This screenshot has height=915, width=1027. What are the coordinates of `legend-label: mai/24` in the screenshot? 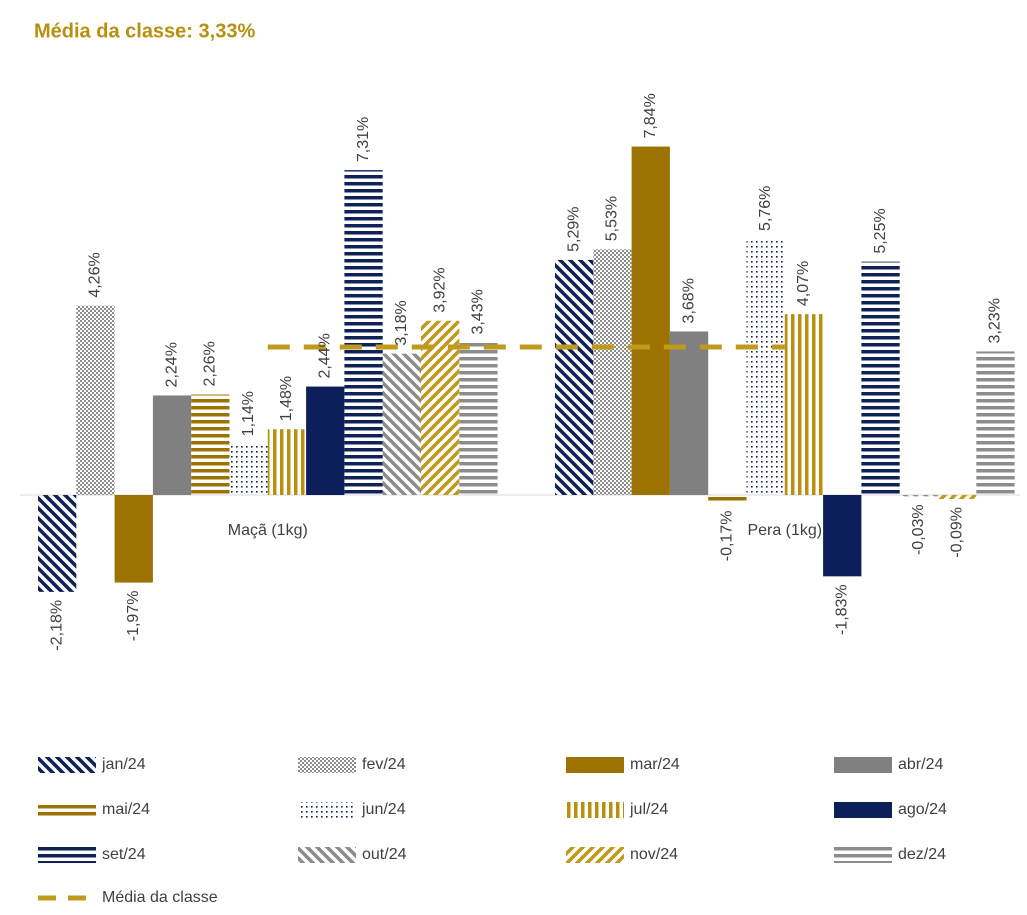 It's located at (126, 809).